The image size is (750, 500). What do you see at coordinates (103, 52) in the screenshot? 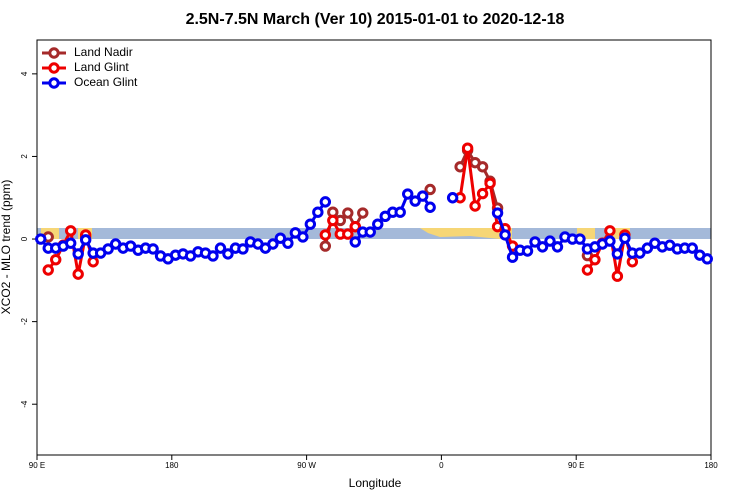
I see `legend-label: Land Nadir` at bounding box center [103, 52].